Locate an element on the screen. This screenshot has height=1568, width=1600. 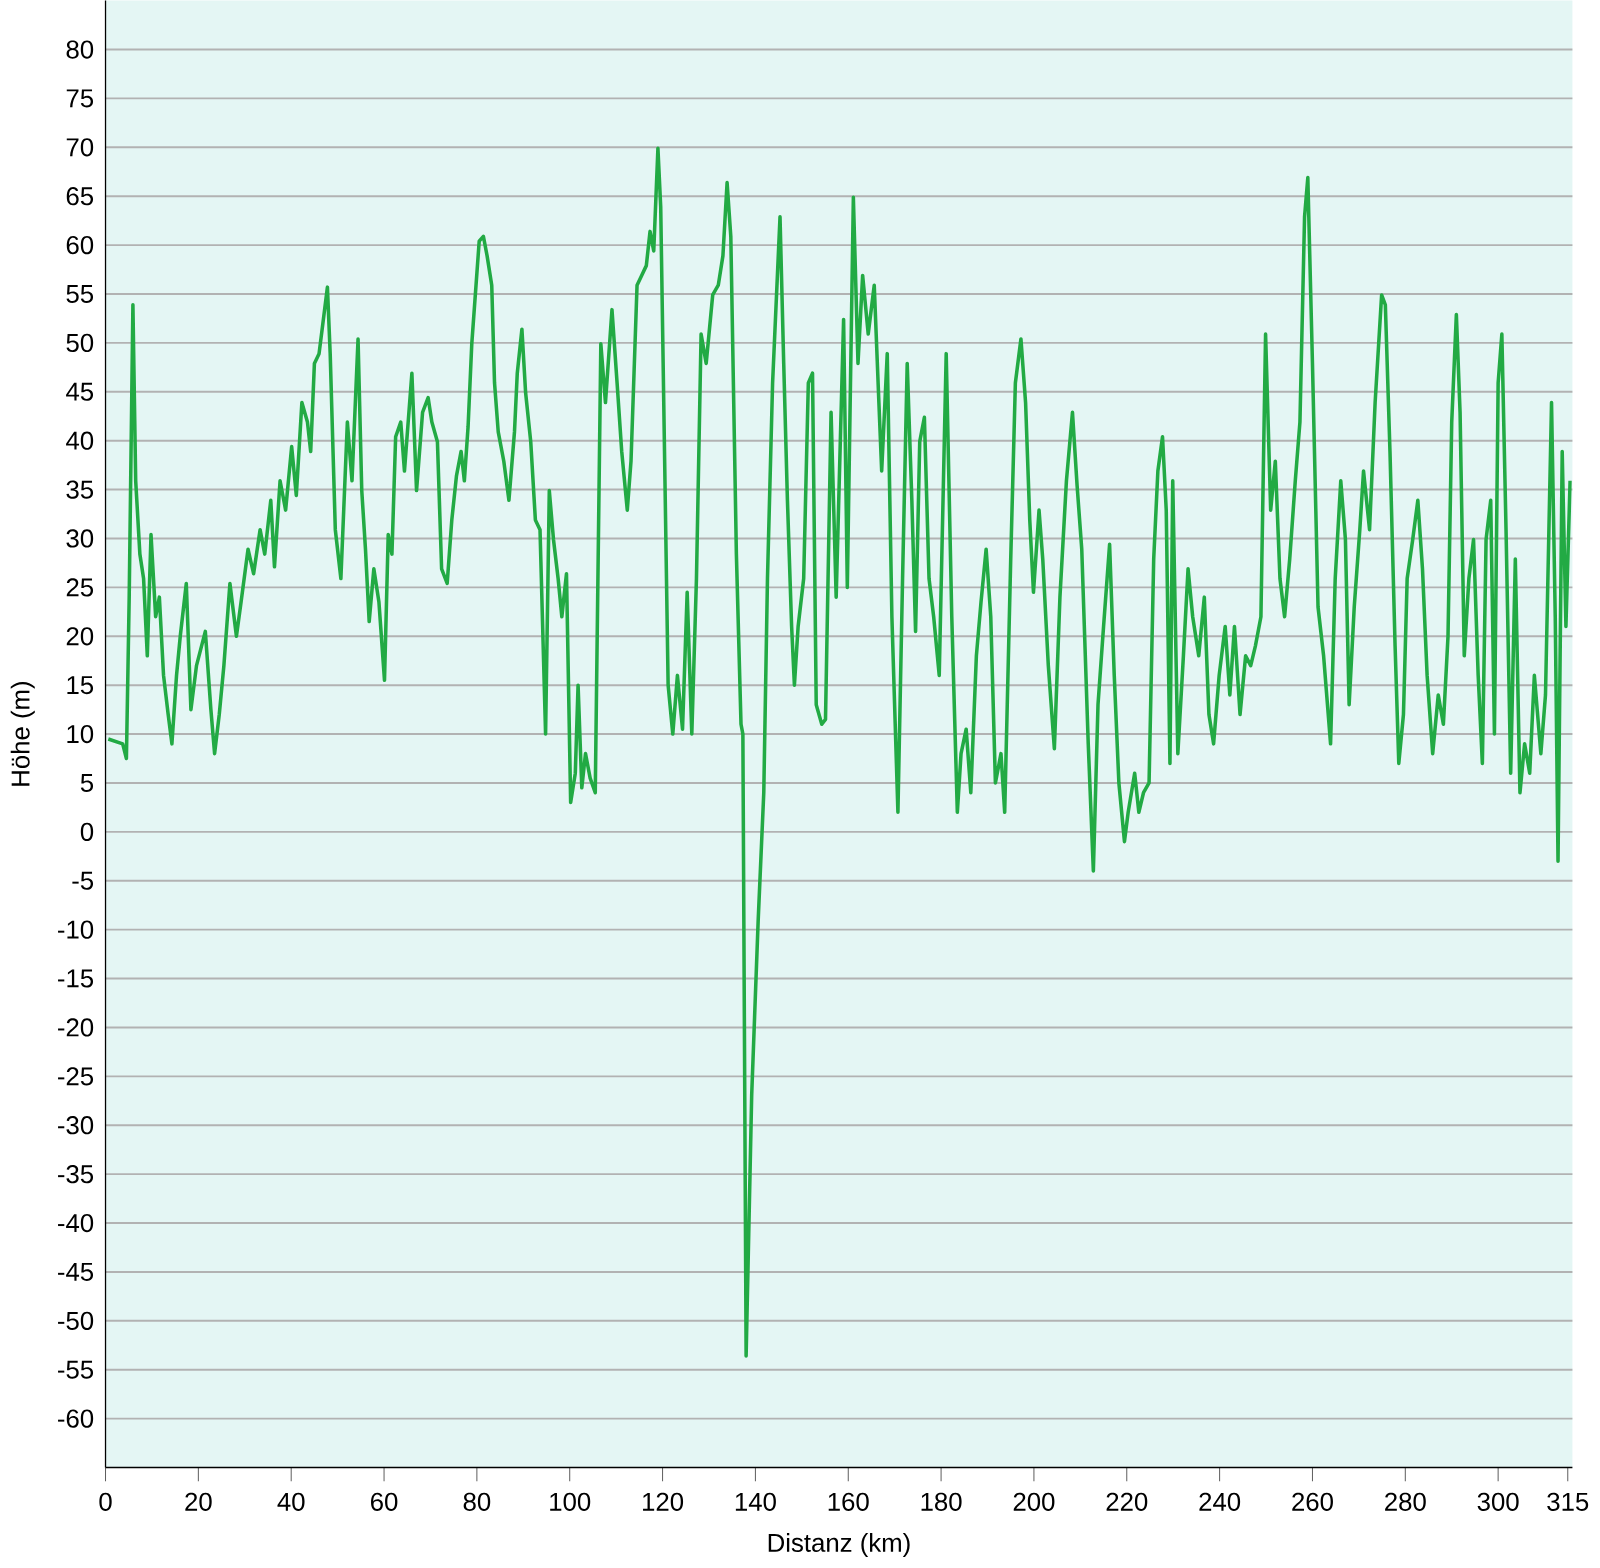
y-tick-label: -50 is located at coordinates (76, 1321).